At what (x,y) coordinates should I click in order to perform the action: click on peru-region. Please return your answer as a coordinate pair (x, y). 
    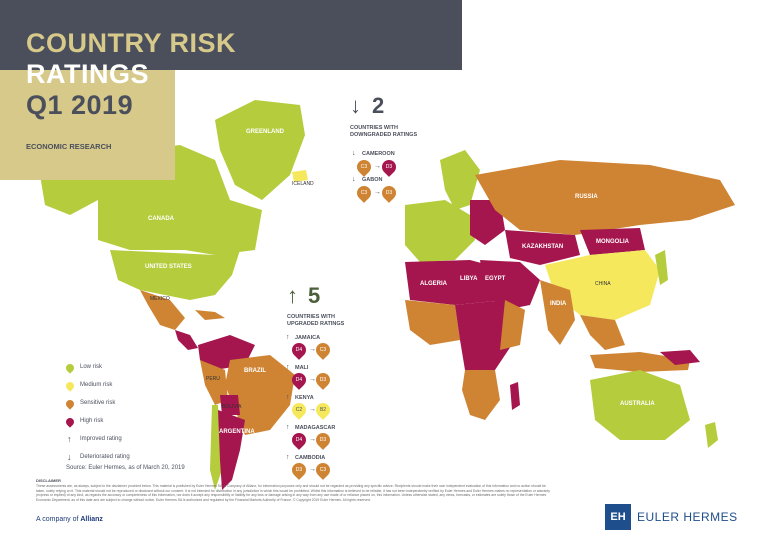
    Looking at the image, I should click on (214, 382).